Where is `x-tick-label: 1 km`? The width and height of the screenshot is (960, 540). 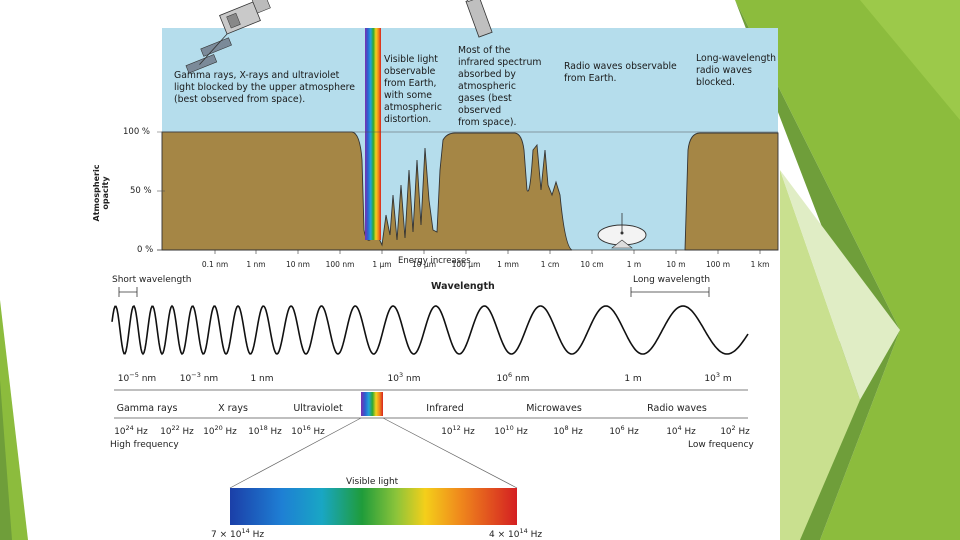 x-tick-label: 1 km is located at coordinates (760, 264).